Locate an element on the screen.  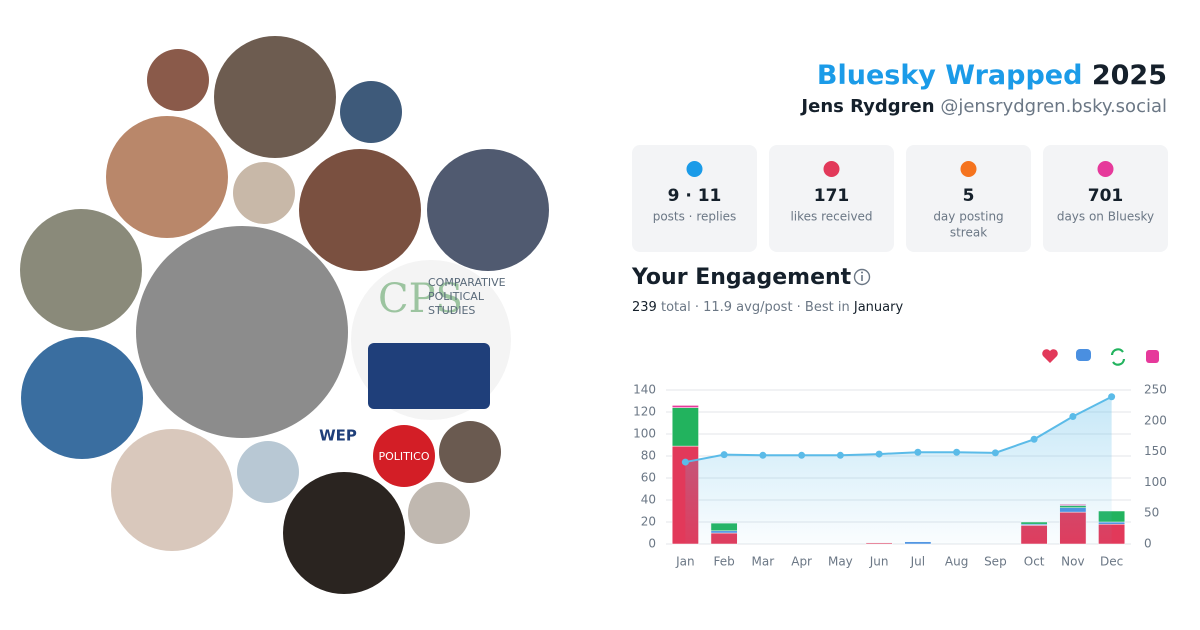
x-tick-label: Dec is located at coordinates (1111, 562).